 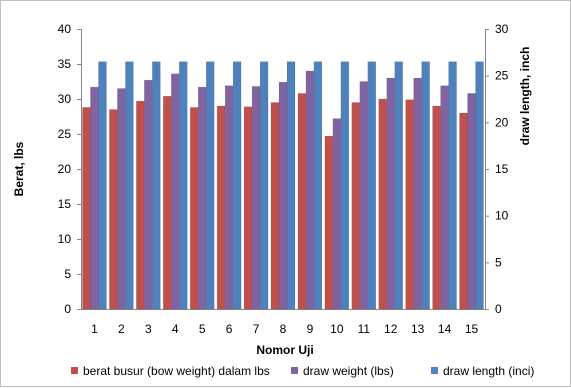 What do you see at coordinates (65, 204) in the screenshot?
I see `y-tick-label: 15` at bounding box center [65, 204].